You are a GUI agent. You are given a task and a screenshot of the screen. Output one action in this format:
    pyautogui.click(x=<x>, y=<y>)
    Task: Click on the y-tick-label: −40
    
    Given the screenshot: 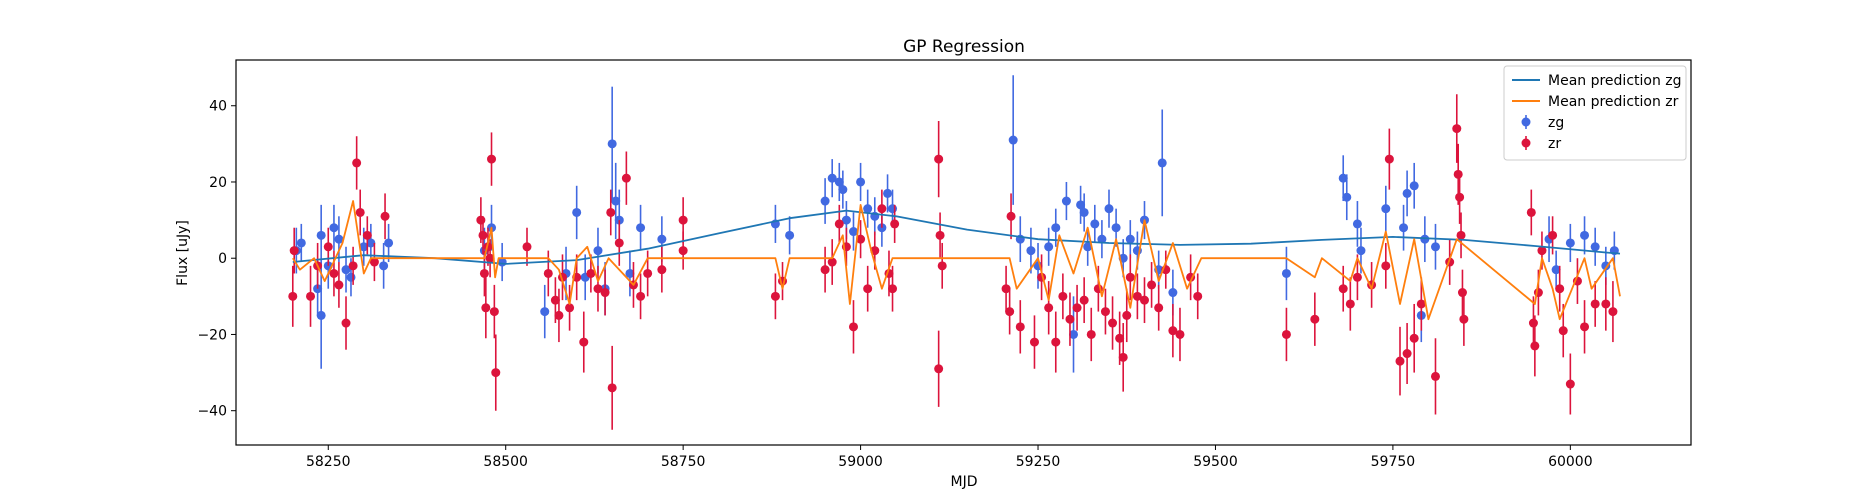 What is the action you would take?
    pyautogui.click(x=212, y=412)
    